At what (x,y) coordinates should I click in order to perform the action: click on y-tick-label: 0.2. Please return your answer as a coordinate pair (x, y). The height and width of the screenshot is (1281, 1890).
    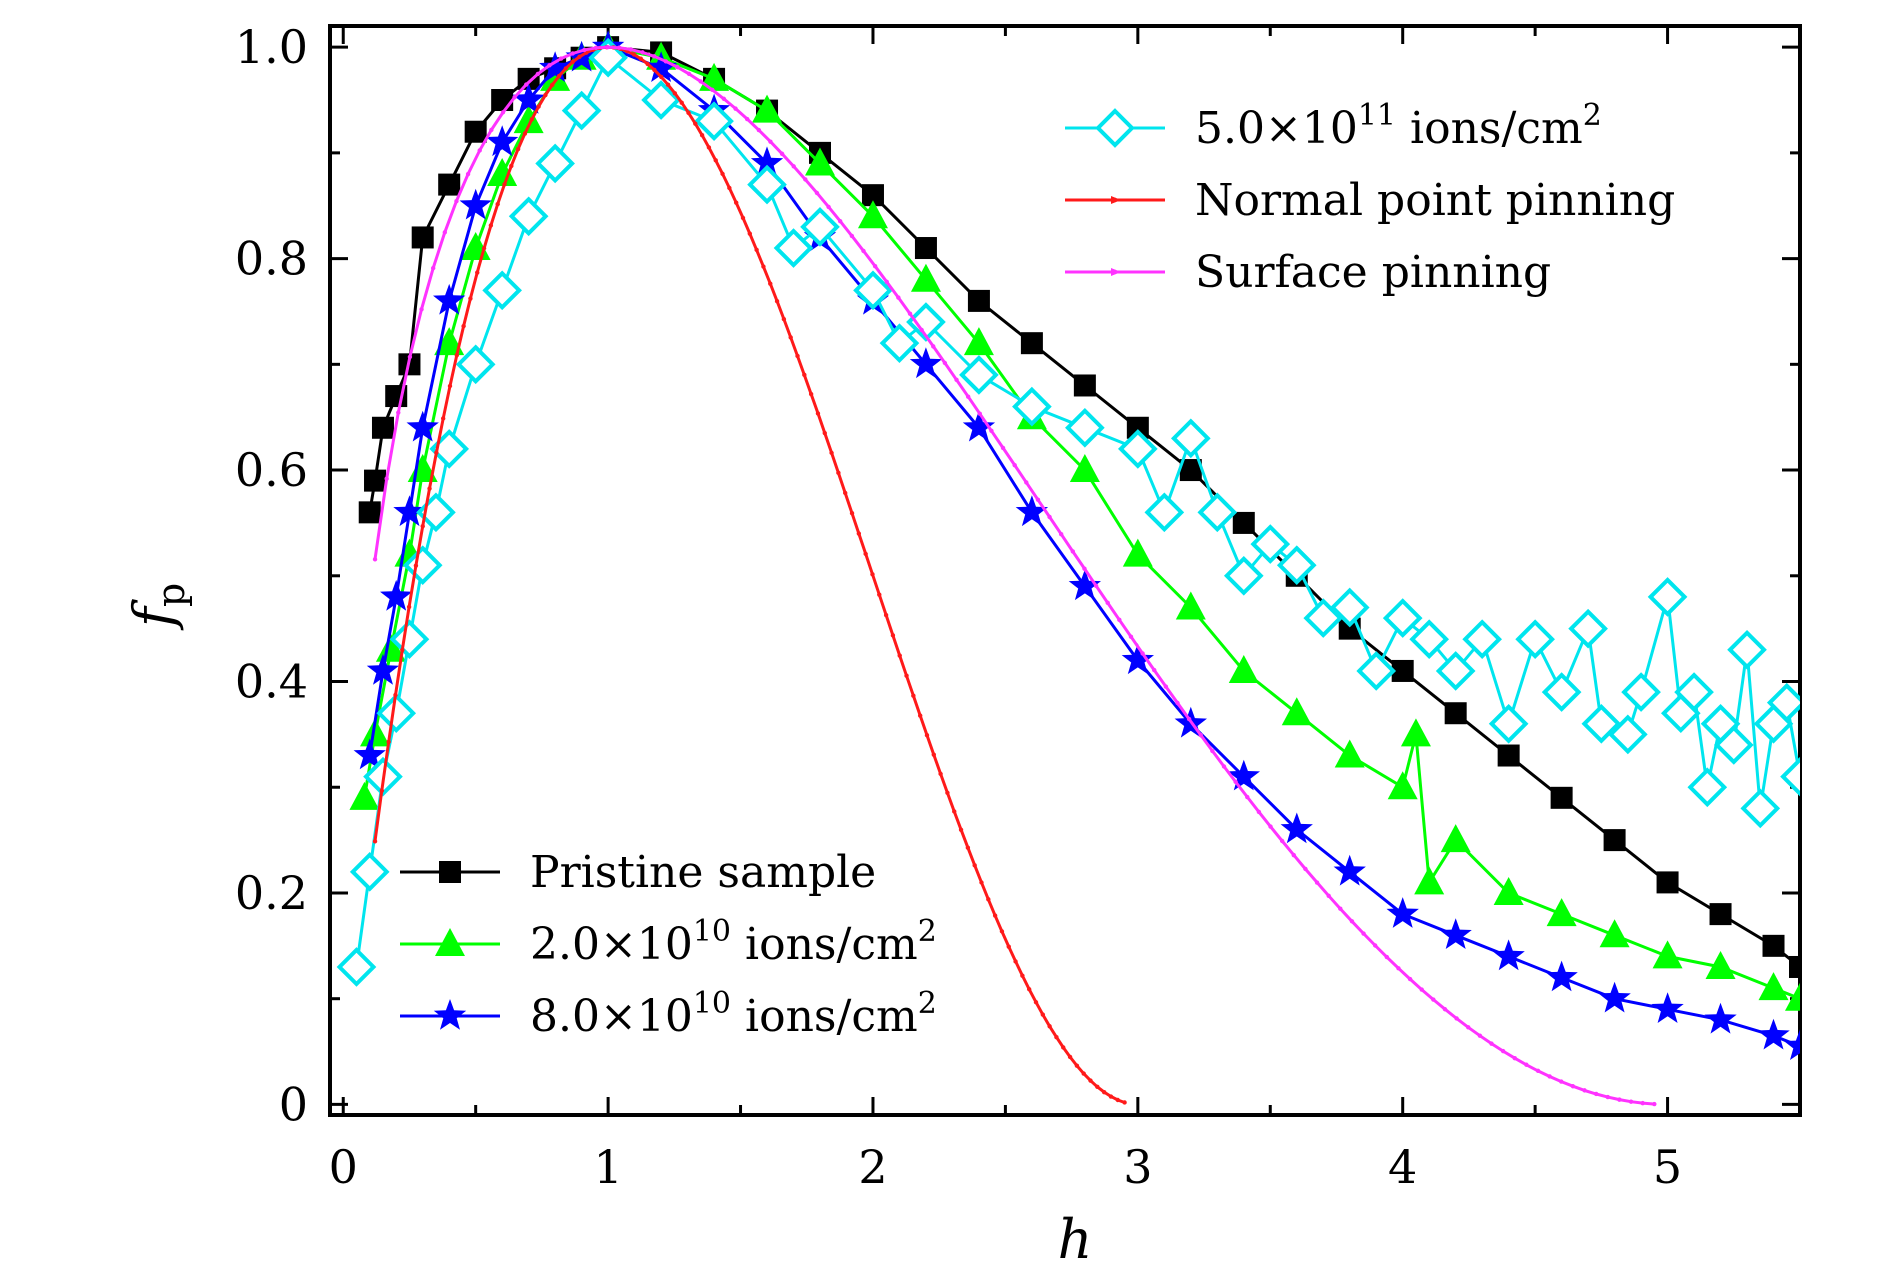
    Looking at the image, I should click on (271, 893).